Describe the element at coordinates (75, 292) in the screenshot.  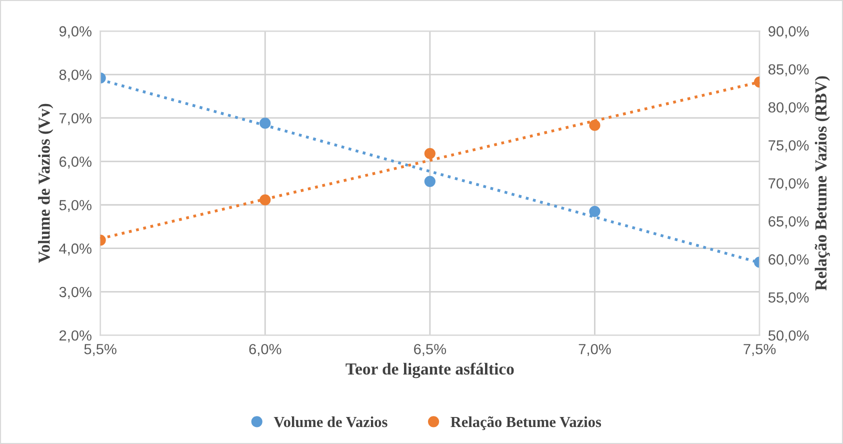
I see `y-tick-label: 3,0%` at that location.